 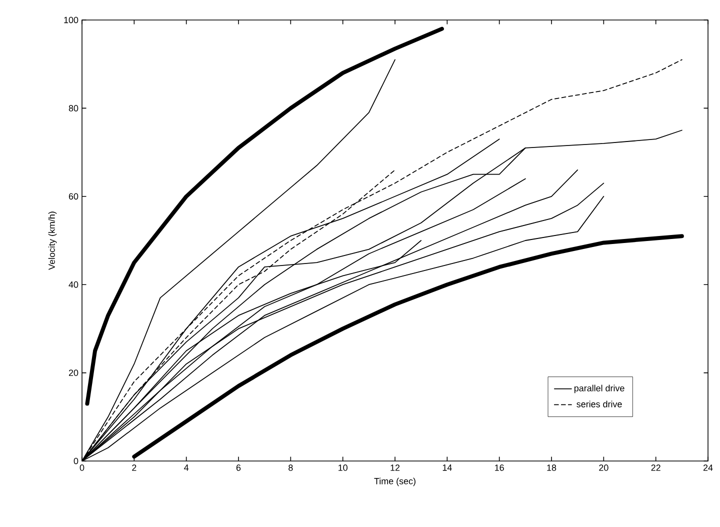 What do you see at coordinates (82, 467) in the screenshot?
I see `x-tick-label: 0` at bounding box center [82, 467].